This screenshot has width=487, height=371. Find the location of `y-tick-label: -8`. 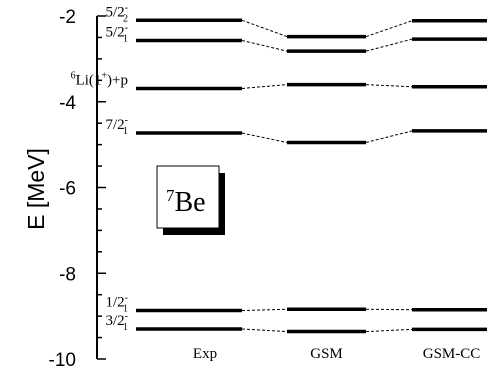

y-tick-label: -8 is located at coordinates (67, 274).